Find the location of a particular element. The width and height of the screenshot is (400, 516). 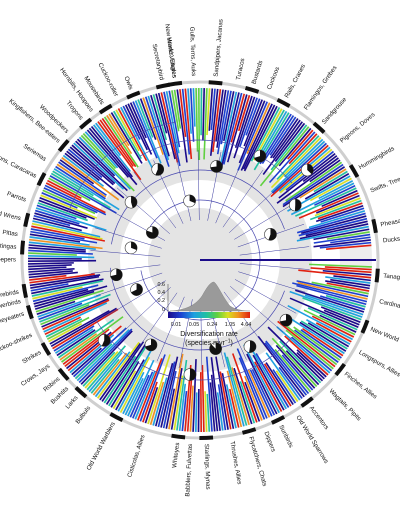

clade-label: Larks is located at coordinates (71, 402).